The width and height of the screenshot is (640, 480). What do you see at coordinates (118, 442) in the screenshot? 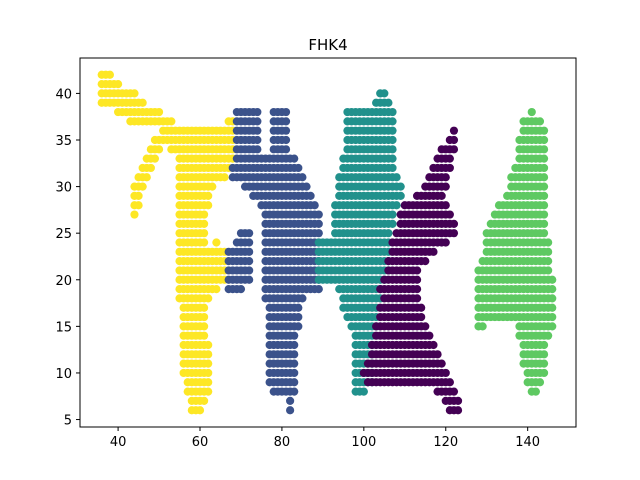
I see `x-tick-label: 40` at bounding box center [118, 442].